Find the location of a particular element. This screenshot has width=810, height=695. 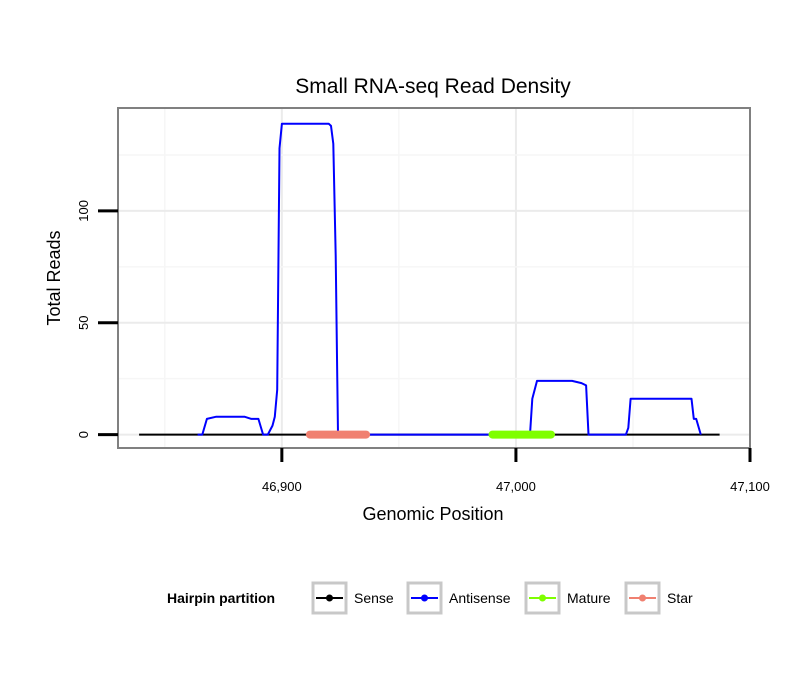

x-tick-label: 47,100 is located at coordinates (750, 486).